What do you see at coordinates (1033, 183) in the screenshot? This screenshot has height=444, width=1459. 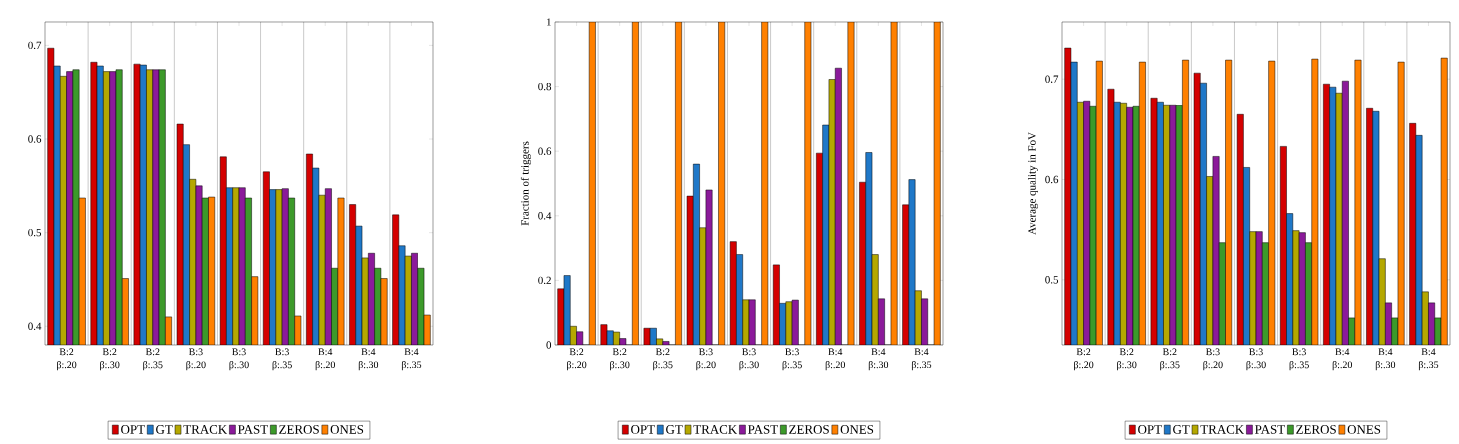 I see `y-axis-title: Average quality in FoV` at bounding box center [1033, 183].